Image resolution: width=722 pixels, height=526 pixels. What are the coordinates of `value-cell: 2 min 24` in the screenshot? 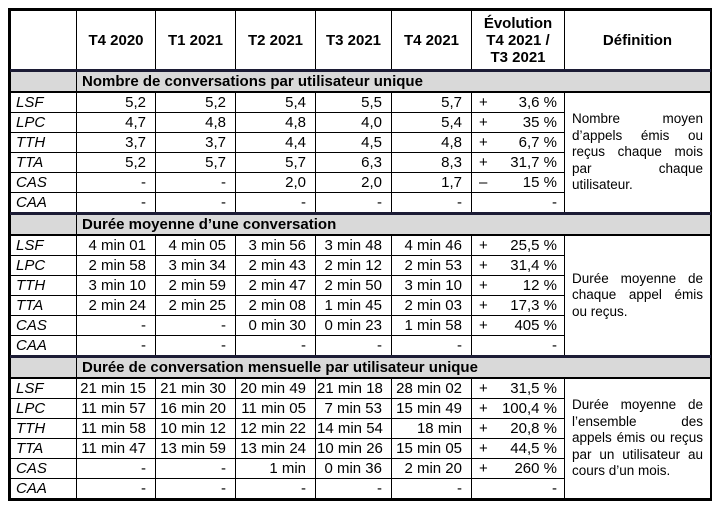 It's located at (116, 305).